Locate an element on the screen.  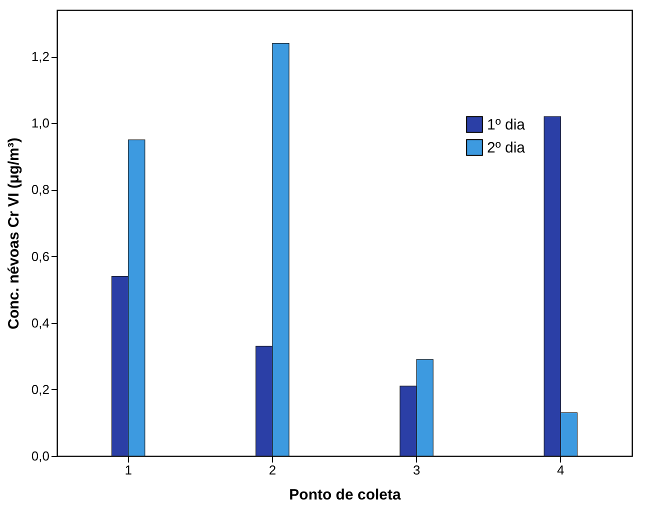
x-tick-label: 3 is located at coordinates (416, 470).